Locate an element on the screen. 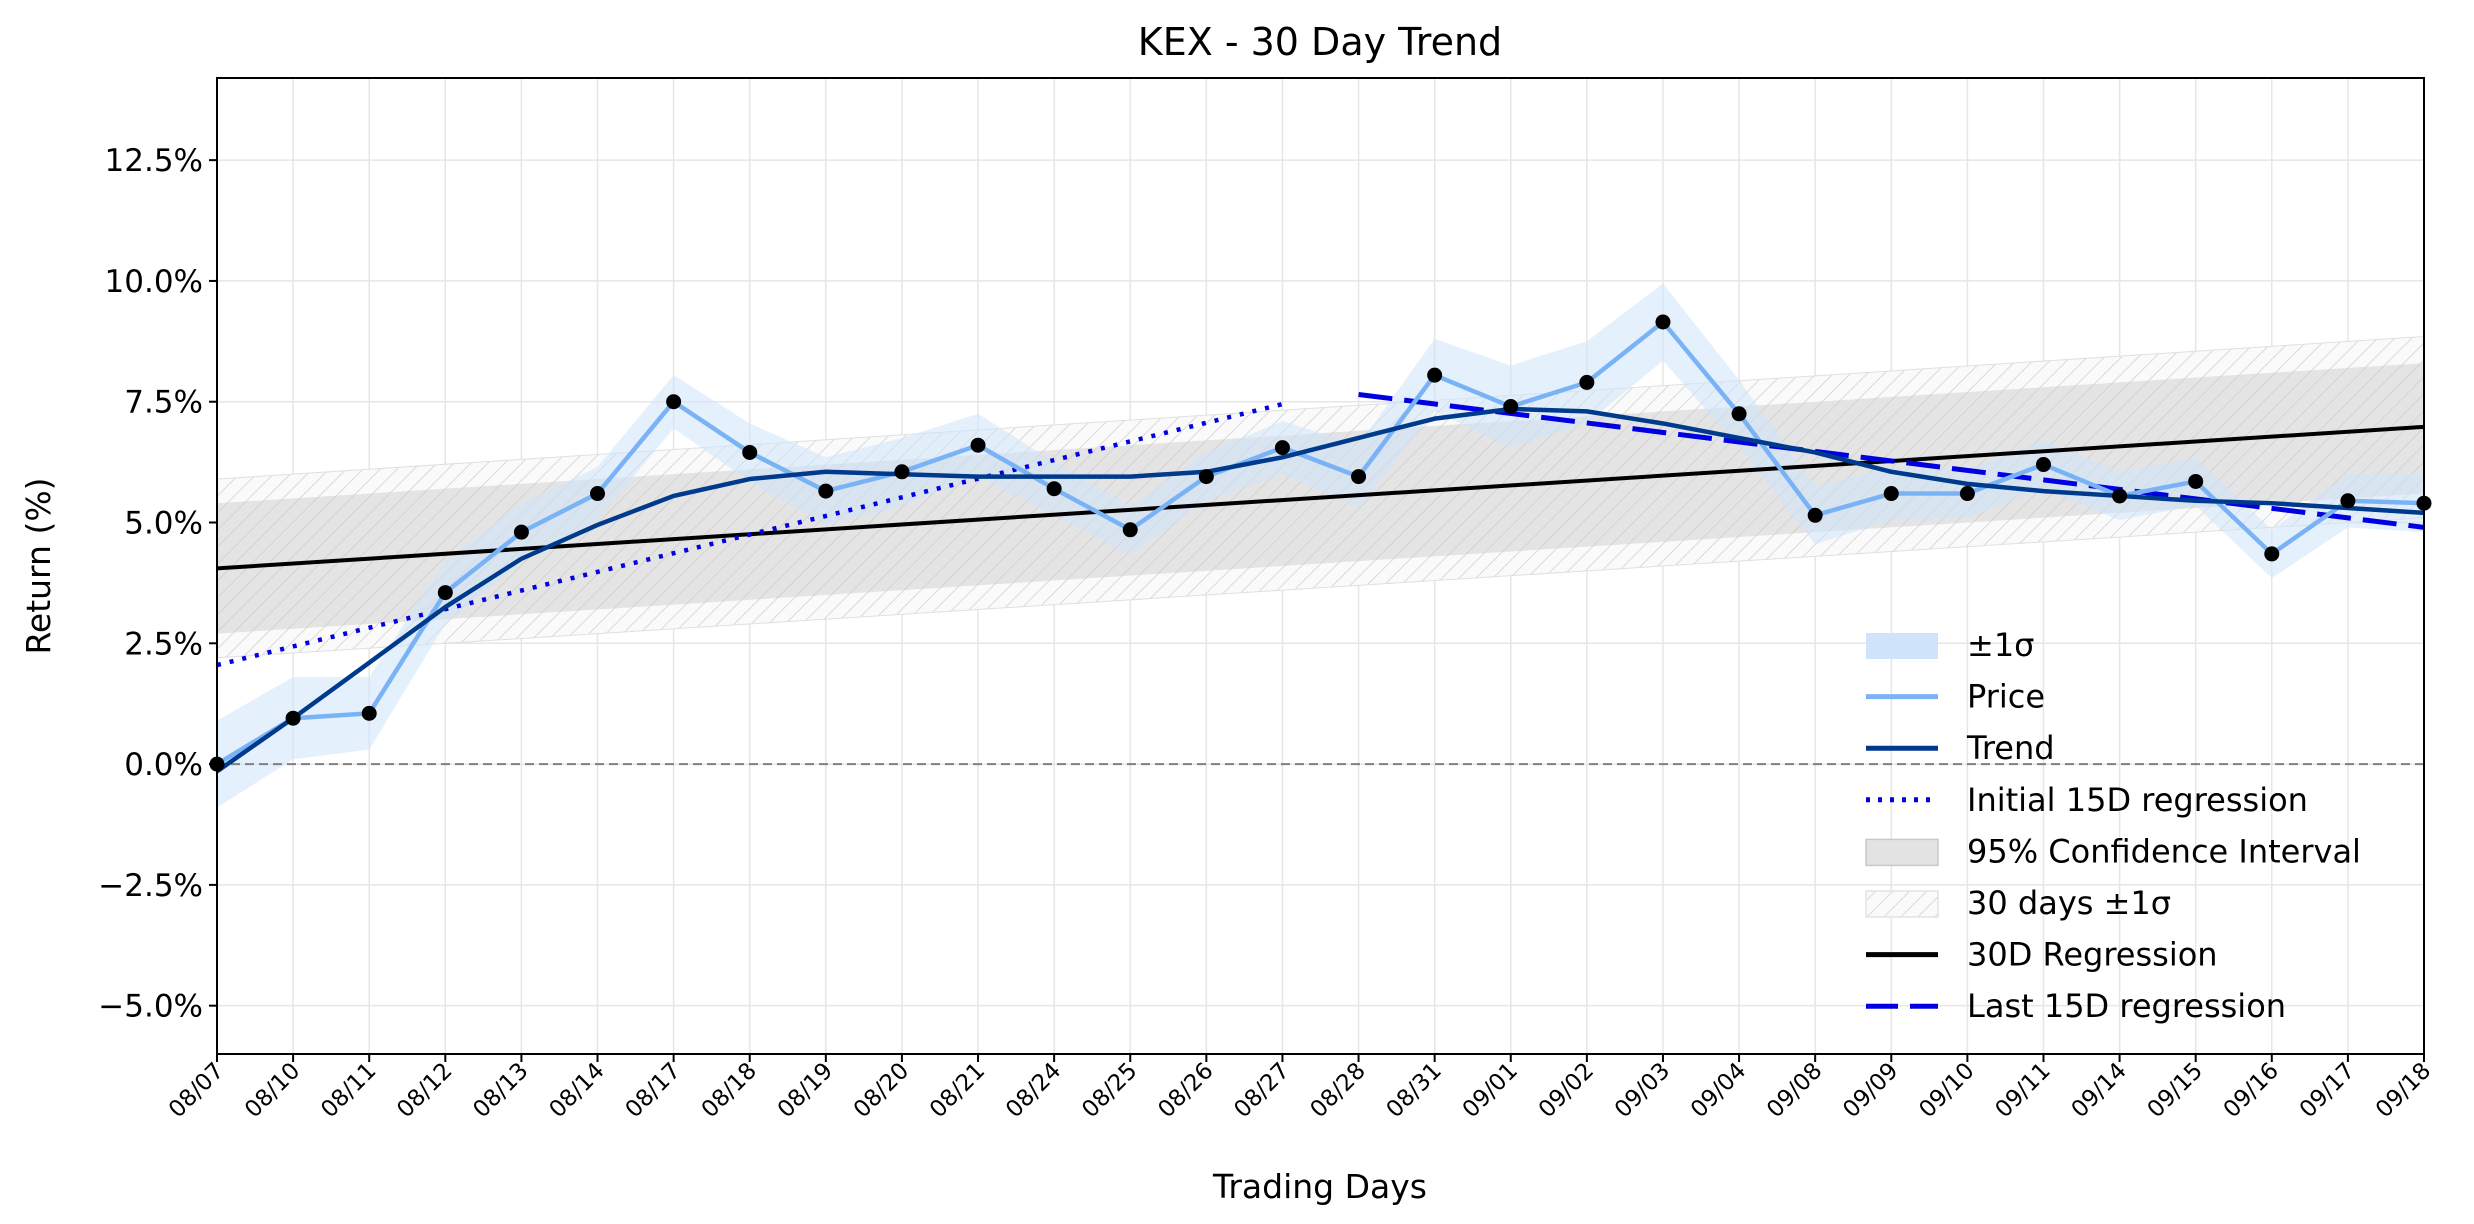 The width and height of the screenshot is (2474, 1224). x-axis-label: Trading Days is located at coordinates (1319, 1186).